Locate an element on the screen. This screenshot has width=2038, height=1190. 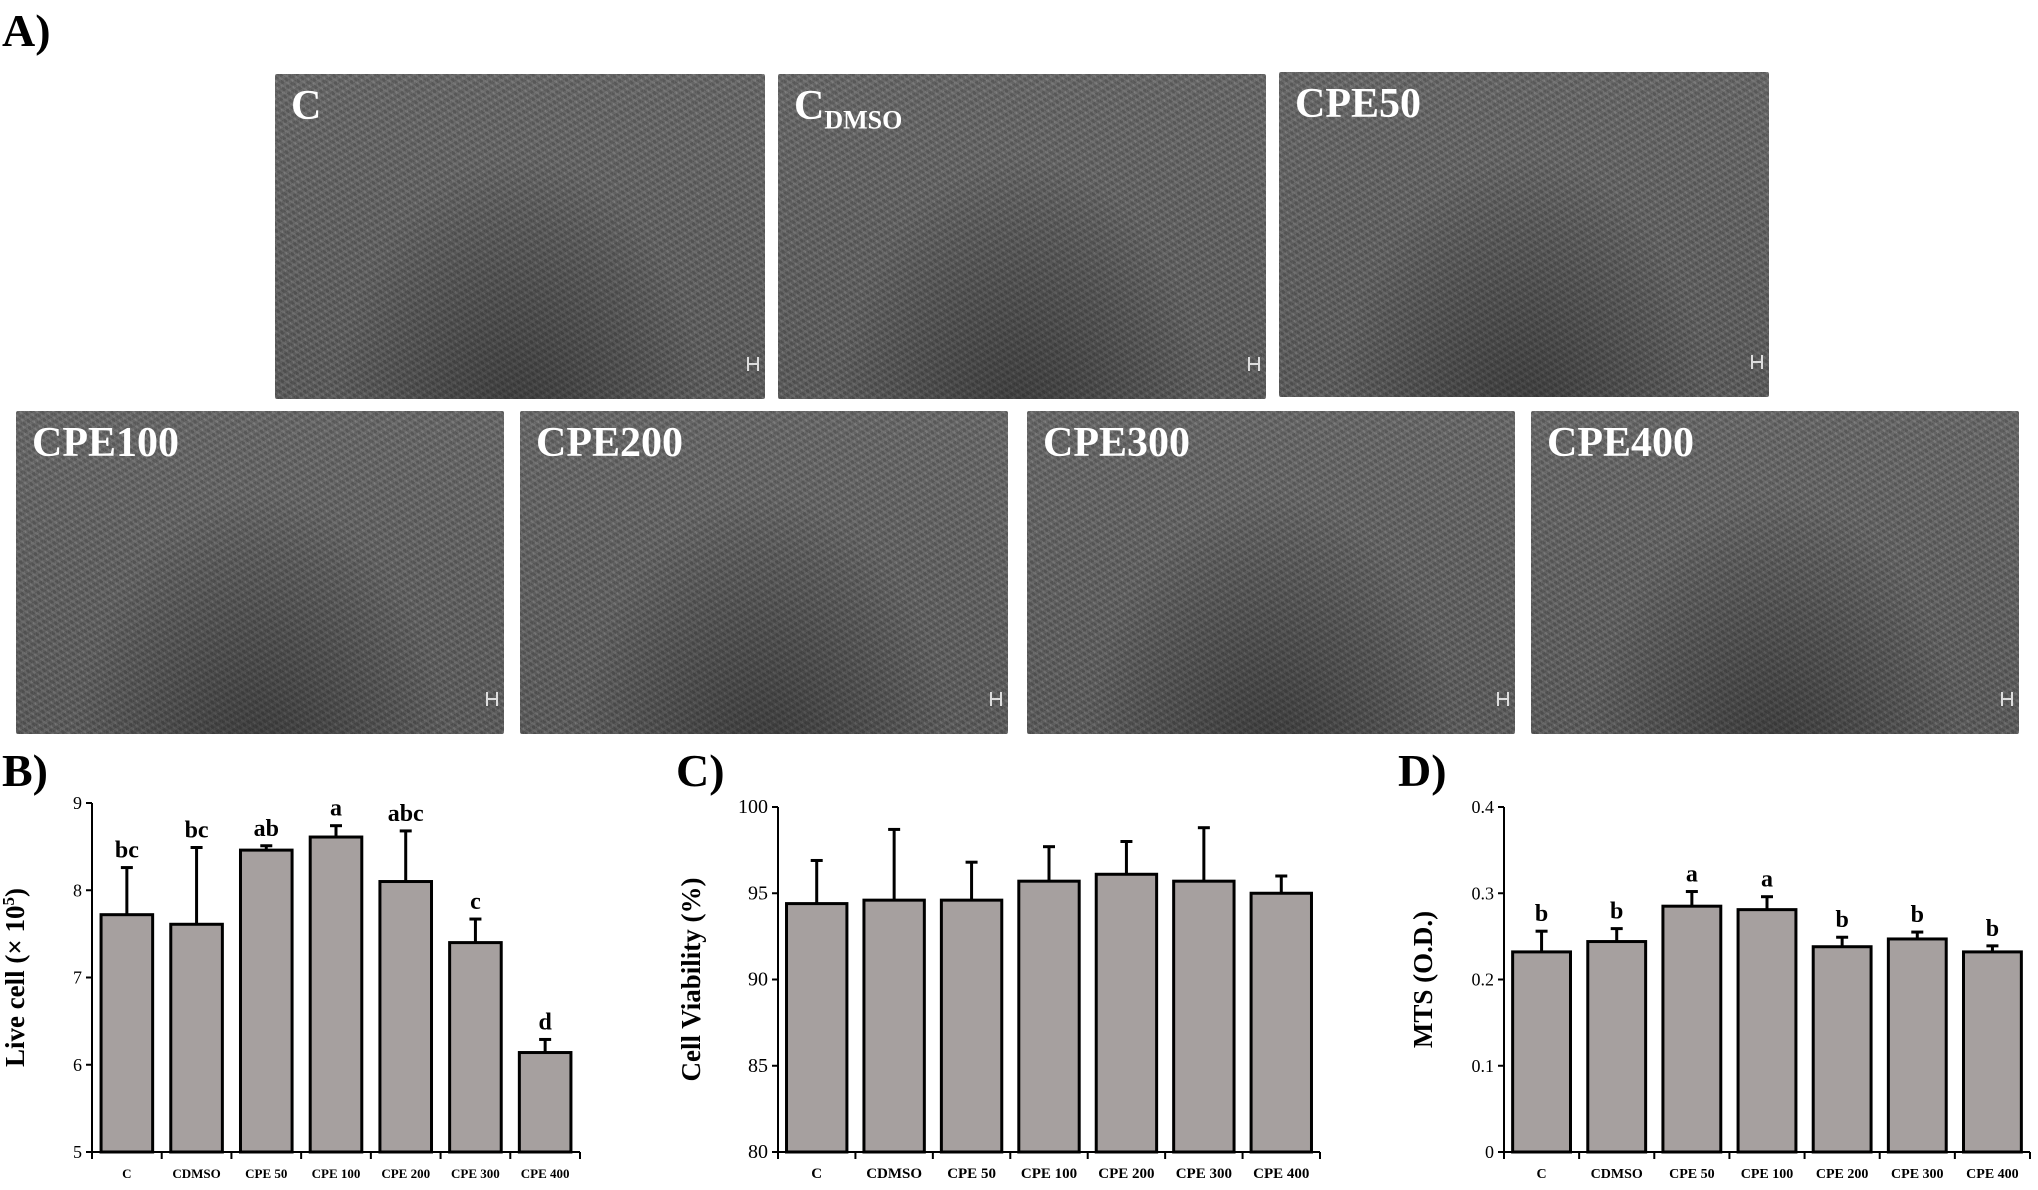
y-tick-label: 100 is located at coordinates (753, 807).